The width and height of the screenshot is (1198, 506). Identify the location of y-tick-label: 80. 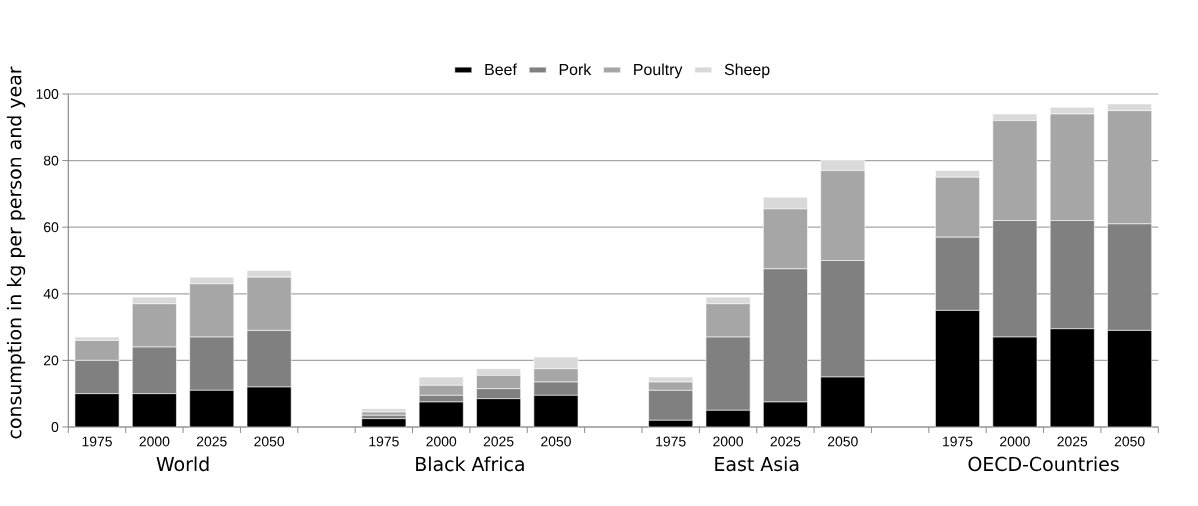
(51, 160).